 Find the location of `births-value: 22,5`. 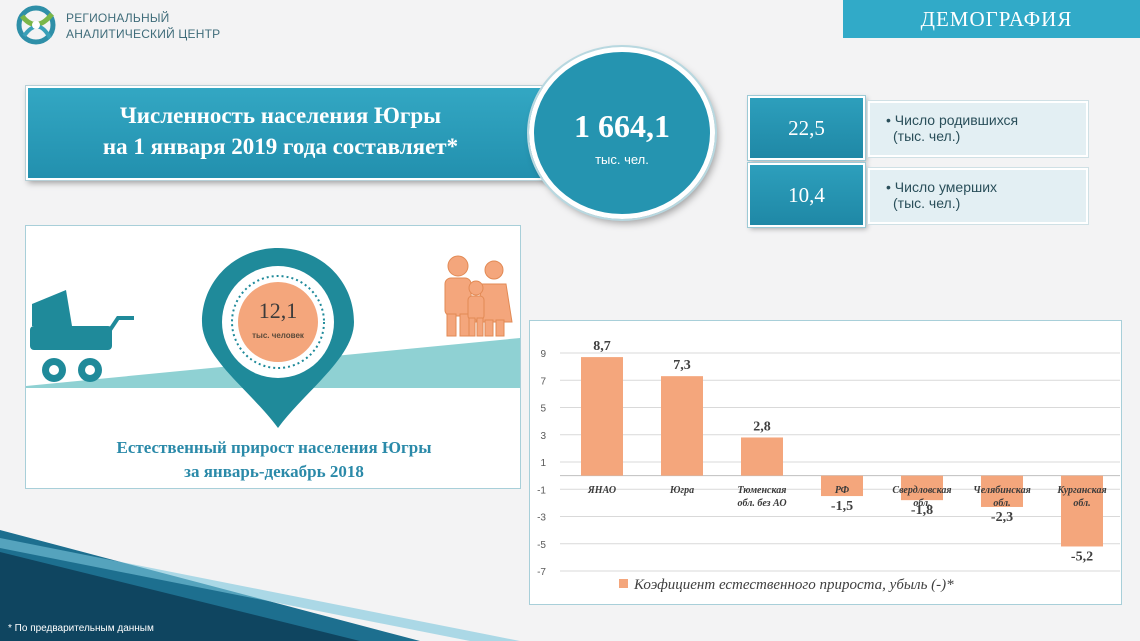

births-value: 22,5 is located at coordinates (806, 128).